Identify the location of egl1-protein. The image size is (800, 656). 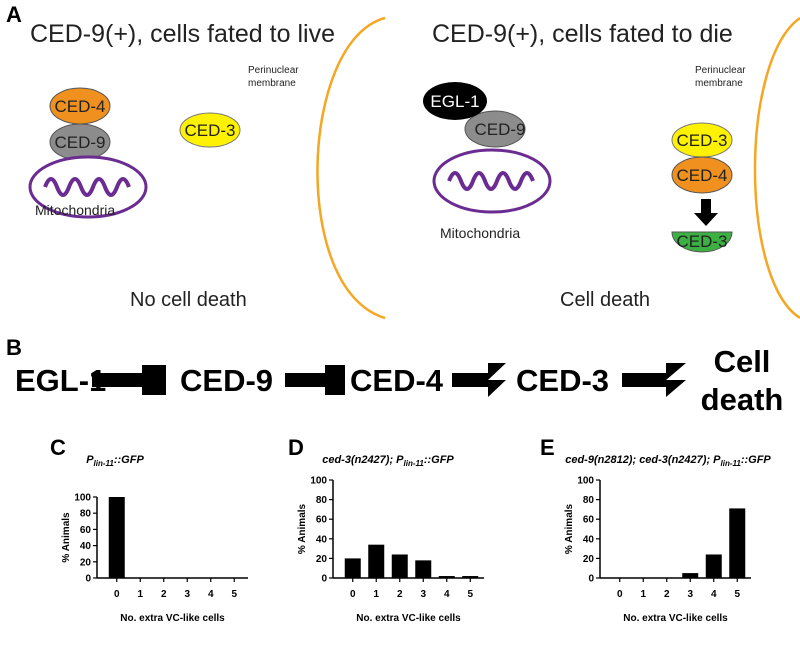
(455, 101).